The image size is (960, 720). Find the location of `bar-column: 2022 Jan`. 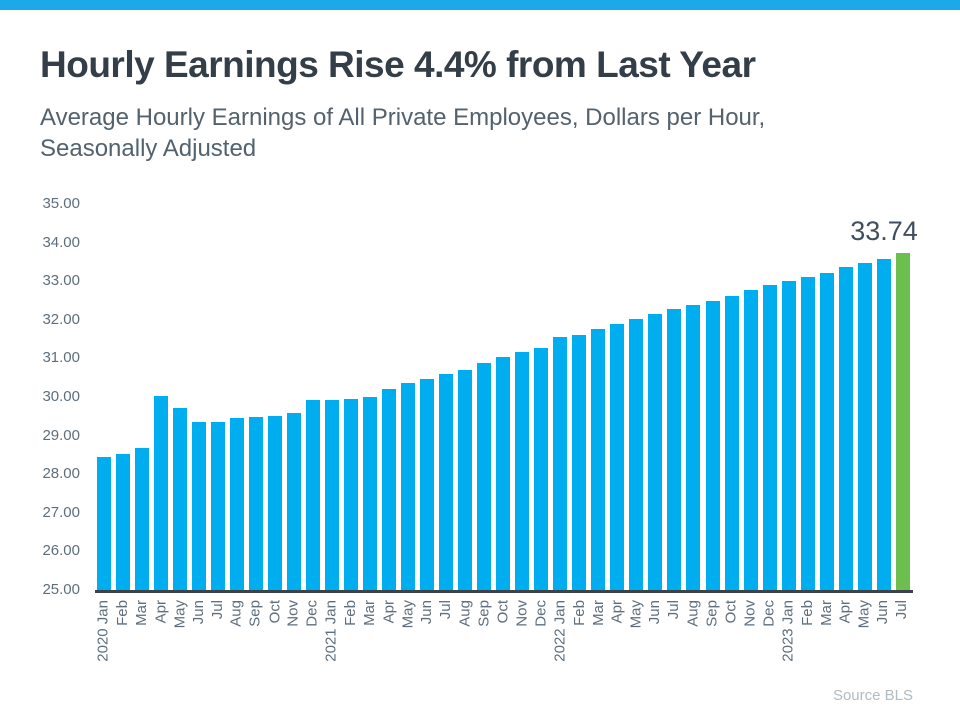

bar-column: 2022 Jan is located at coordinates (559, 433).